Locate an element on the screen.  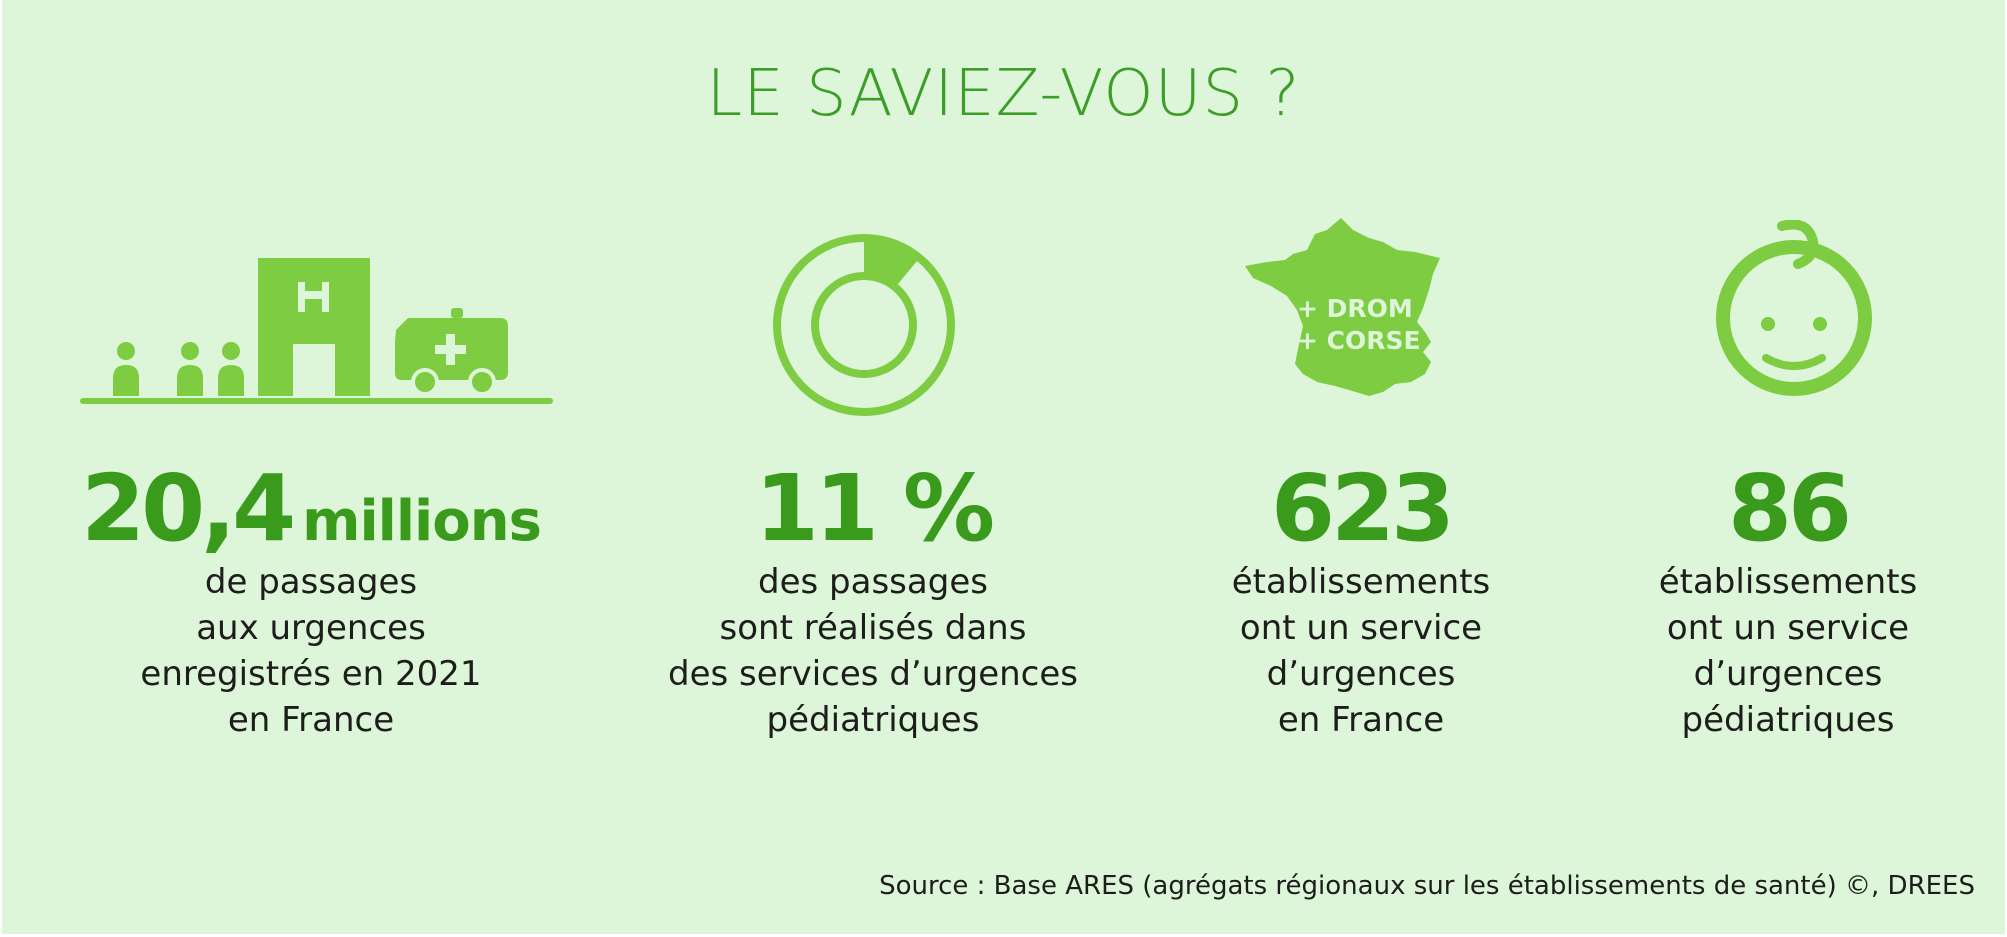
stat-value-establishments: 623 is located at coordinates (1361, 509).